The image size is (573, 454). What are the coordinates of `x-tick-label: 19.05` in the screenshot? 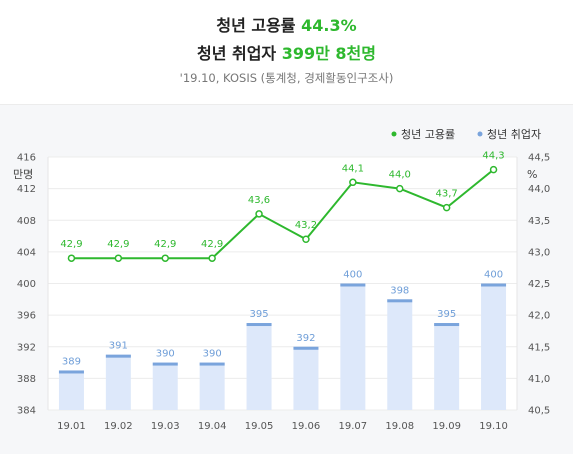 It's located at (259, 426).